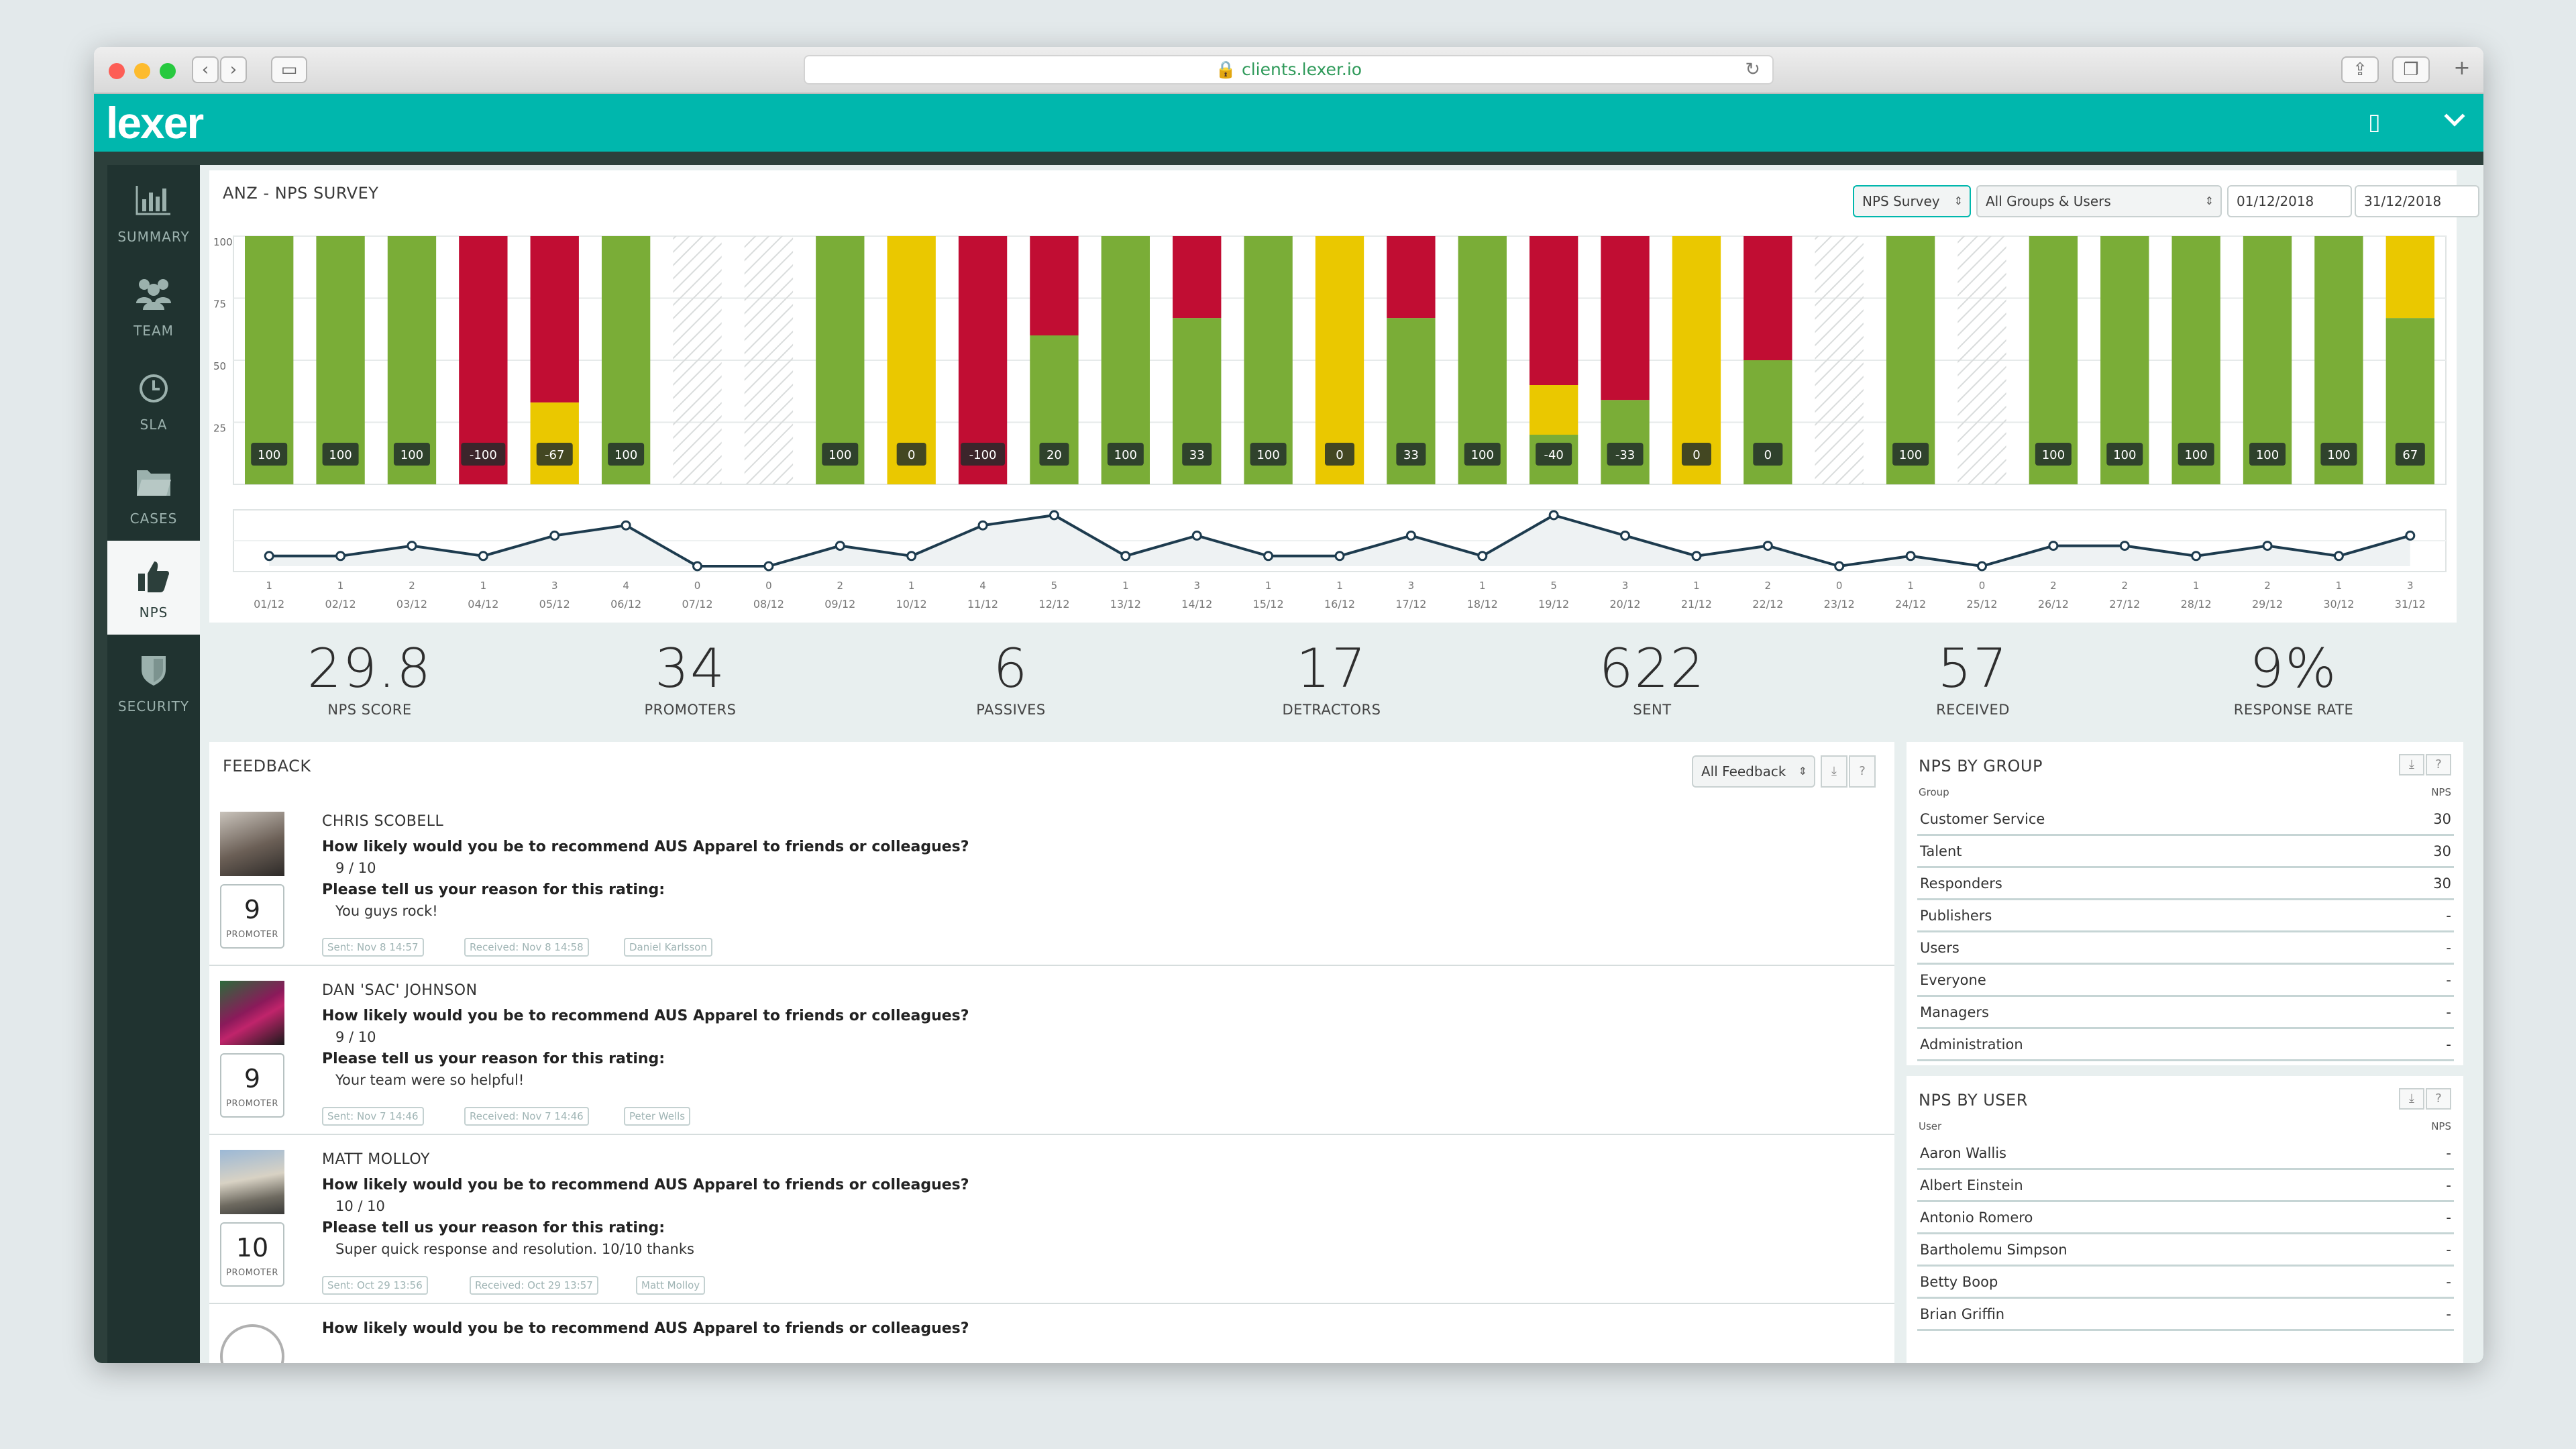 This screenshot has height=1449, width=2576. I want to click on group-row: Administration -, so click(2185, 1045).